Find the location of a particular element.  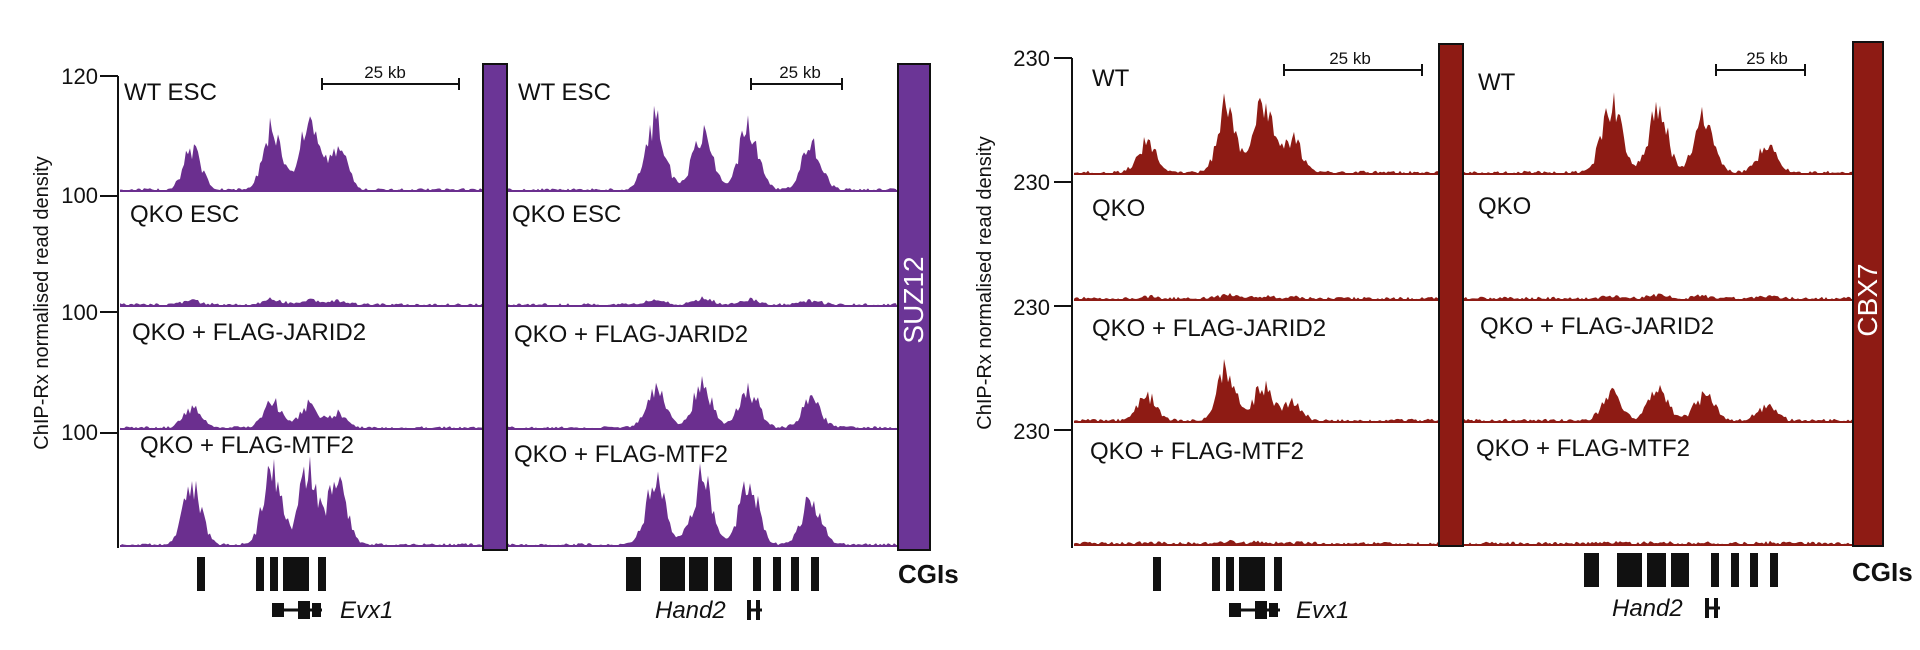

track-label-qko-jarid2-4: QKO + FLAG-JARID2 is located at coordinates (1597, 326).